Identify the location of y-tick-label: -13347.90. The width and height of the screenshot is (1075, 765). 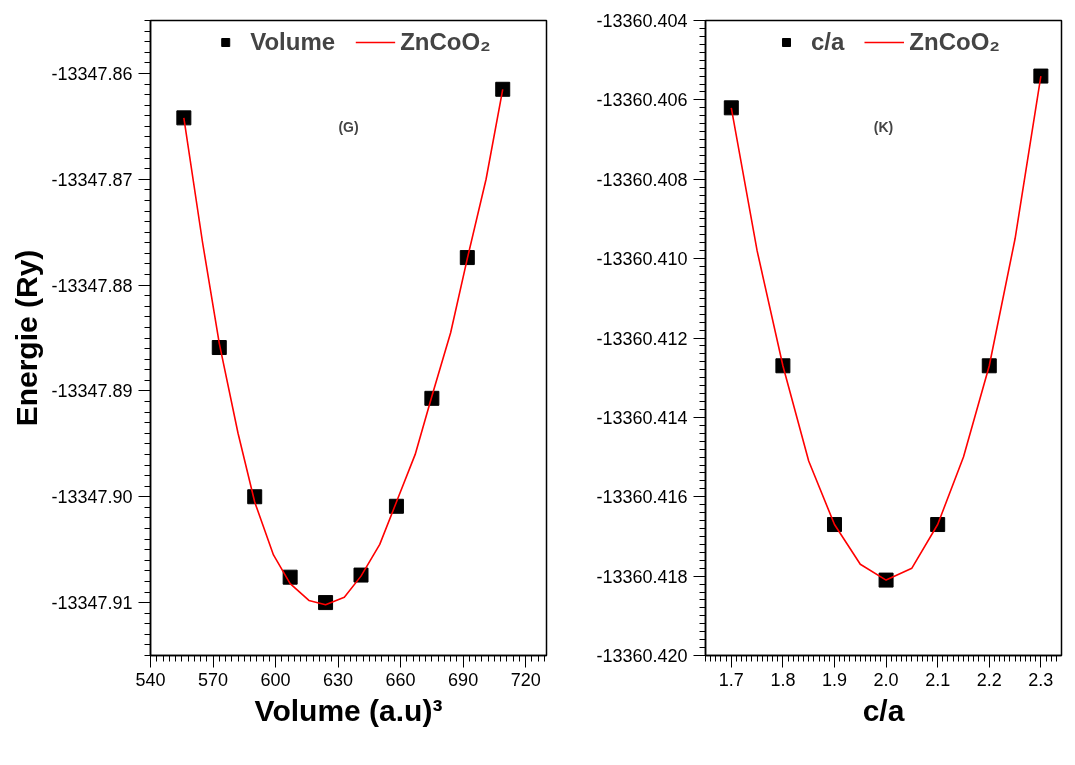
(92, 497).